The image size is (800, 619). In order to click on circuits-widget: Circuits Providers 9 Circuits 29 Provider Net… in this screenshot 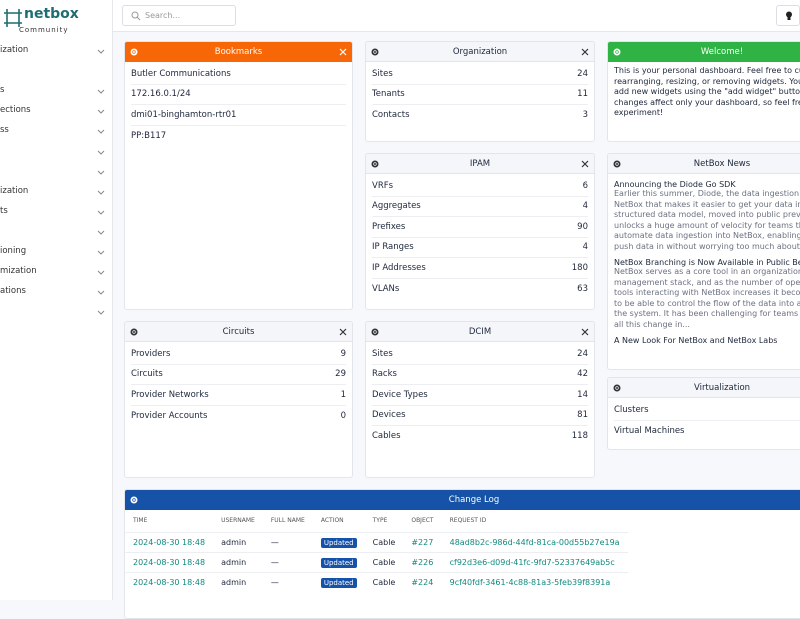, I will do `click(238, 399)`.